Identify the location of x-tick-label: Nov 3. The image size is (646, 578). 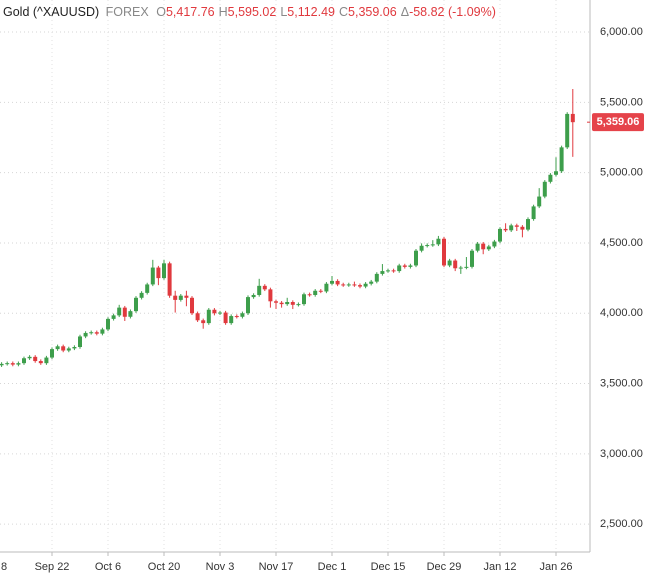
(220, 567).